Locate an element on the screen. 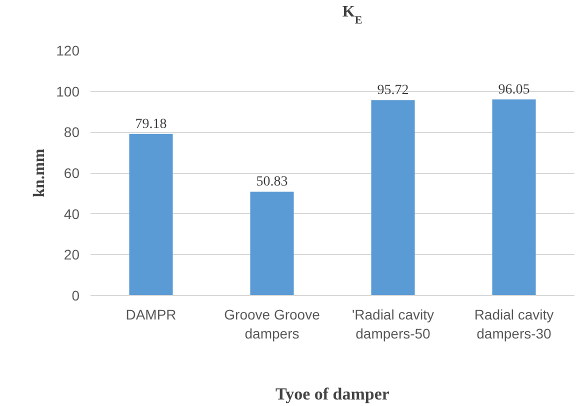 The height and width of the screenshot is (406, 584). y-axis-title: kn.mm is located at coordinates (39, 173).